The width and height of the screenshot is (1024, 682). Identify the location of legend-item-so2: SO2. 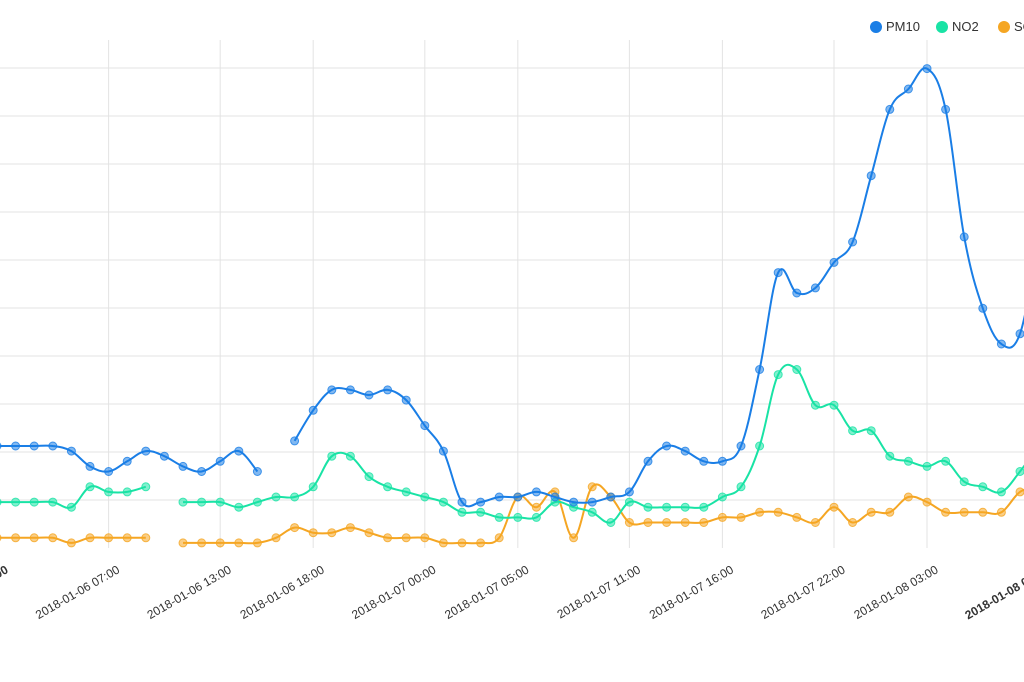
(1011, 26).